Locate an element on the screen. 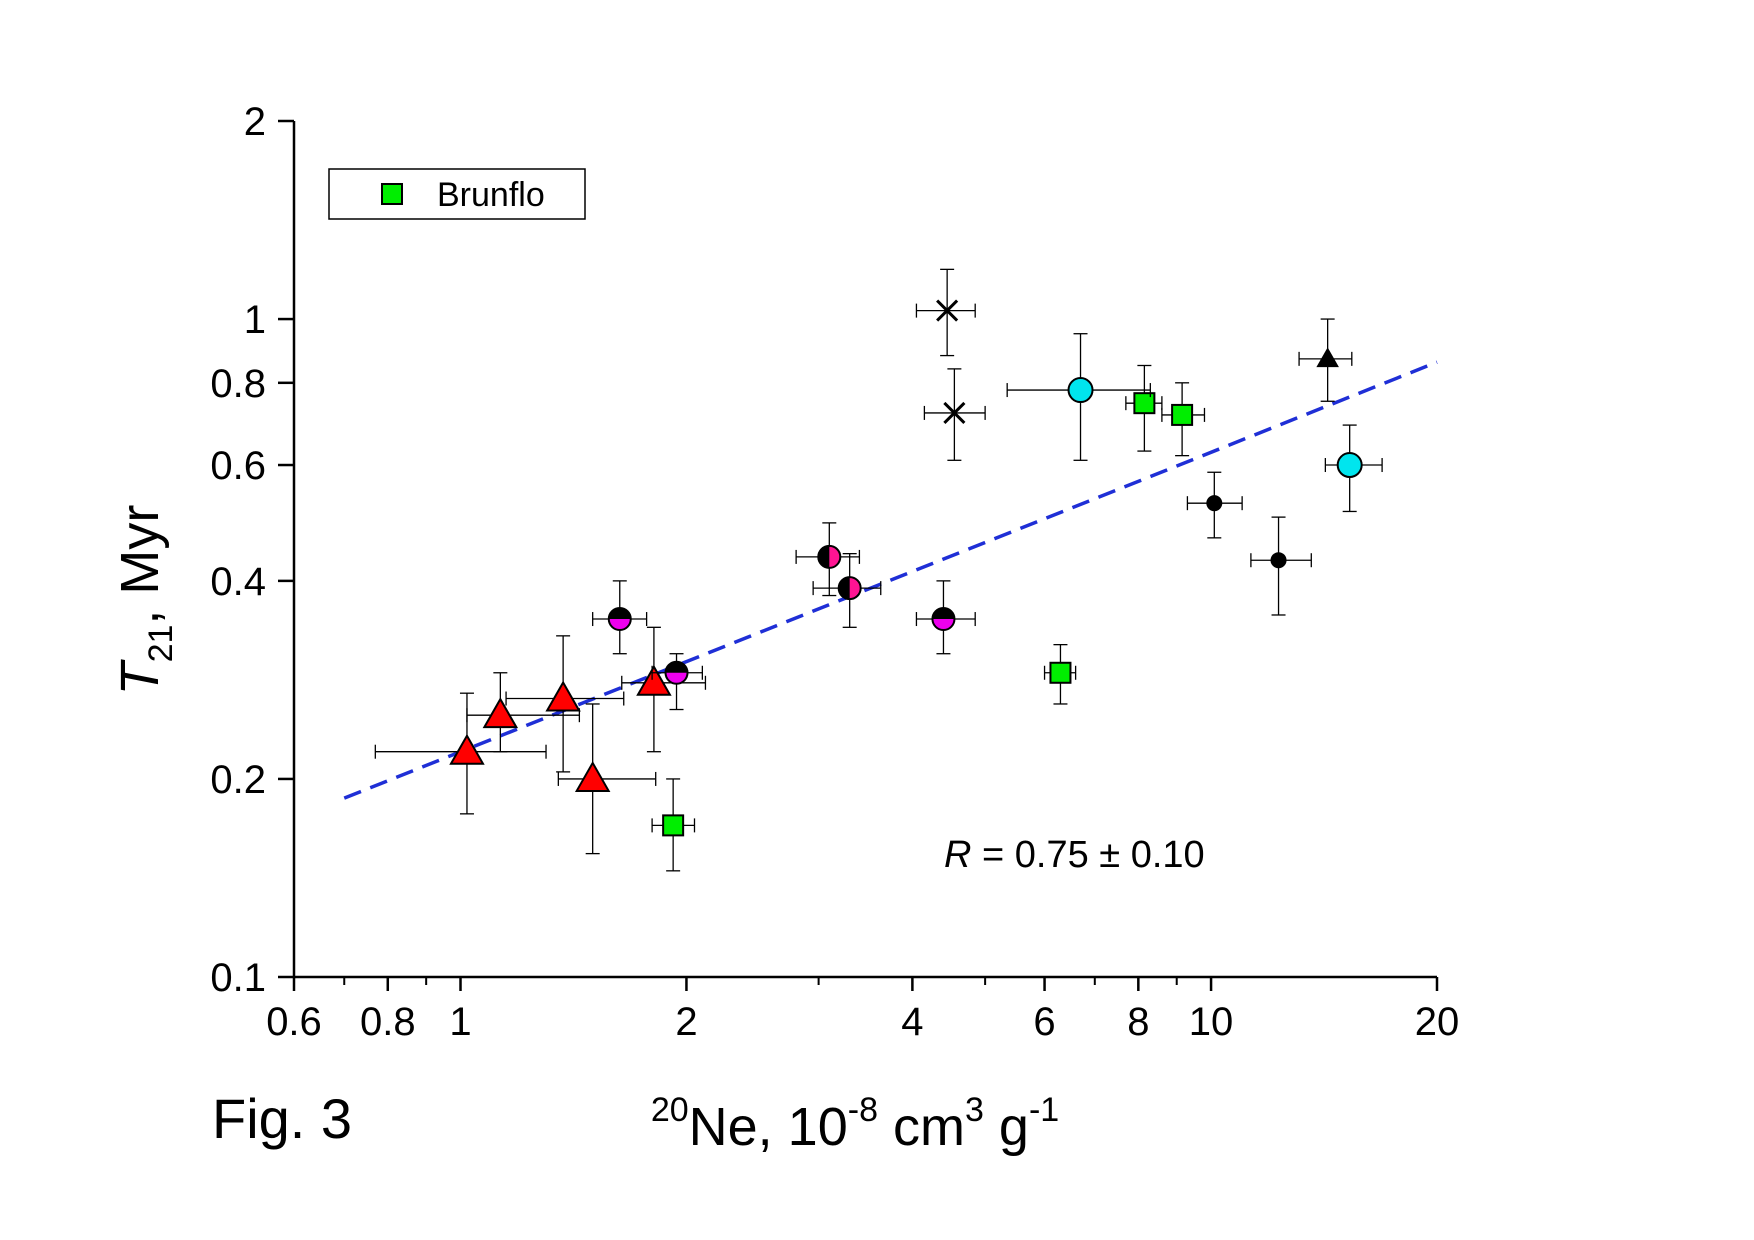 This screenshot has width=1754, height=1240. y-tick-label: 0.1 is located at coordinates (238, 978).